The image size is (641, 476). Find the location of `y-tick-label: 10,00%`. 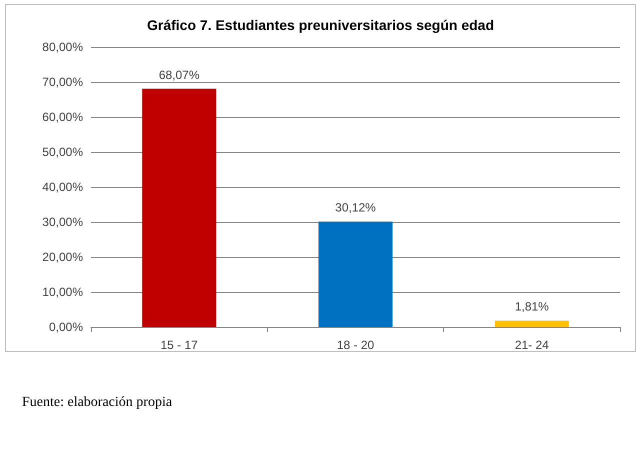

y-tick-label: 10,00% is located at coordinates (63, 292).